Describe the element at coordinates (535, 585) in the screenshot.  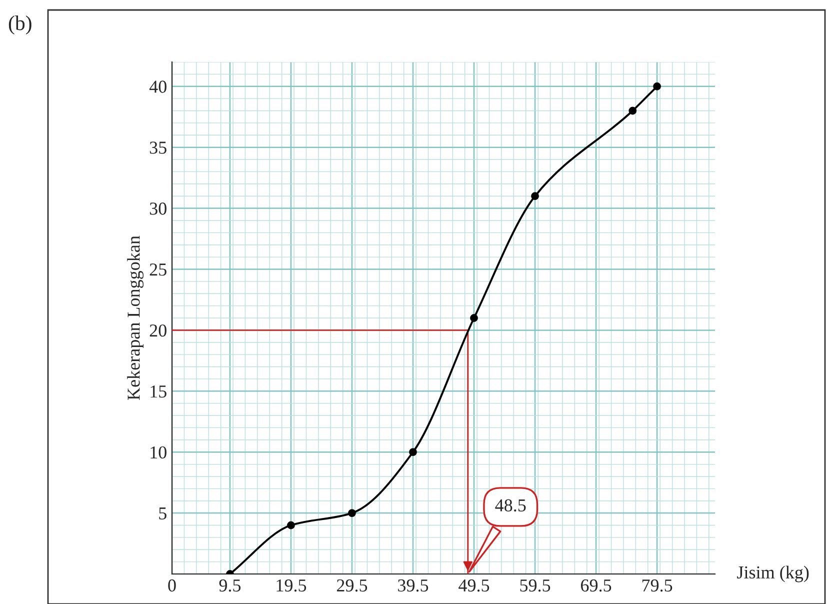
I see `x-tick-label: 59.5` at that location.